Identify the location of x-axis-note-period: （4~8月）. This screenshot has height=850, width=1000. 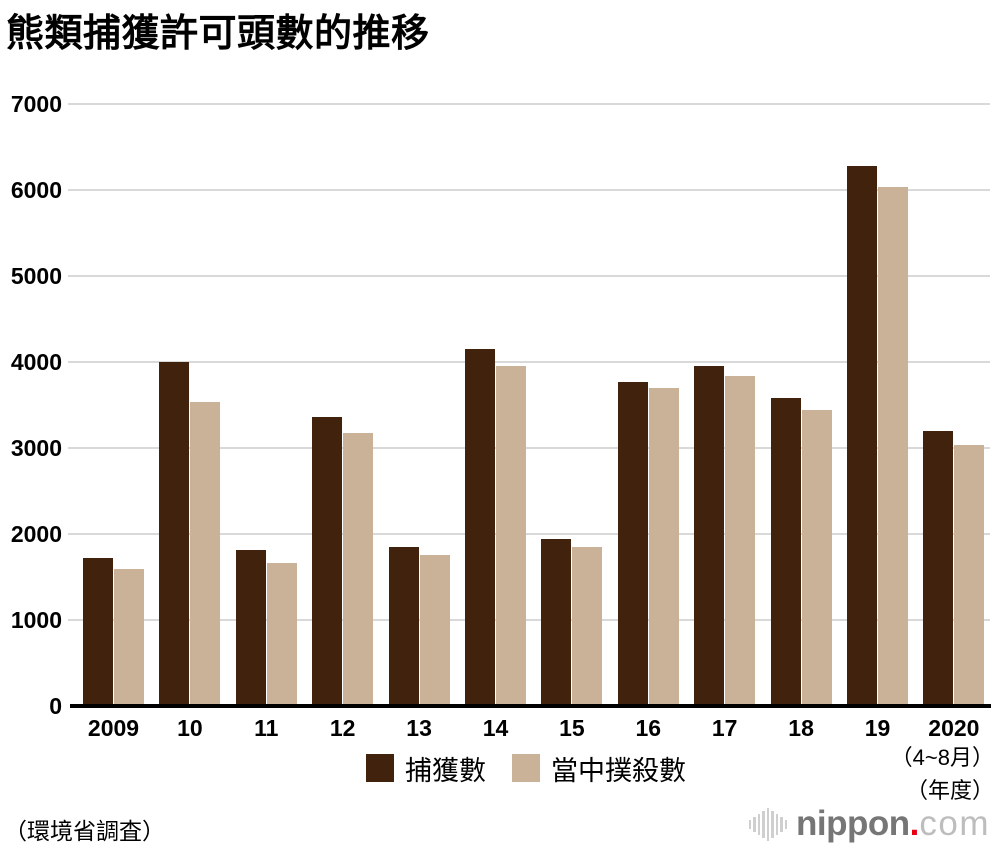
(942, 757).